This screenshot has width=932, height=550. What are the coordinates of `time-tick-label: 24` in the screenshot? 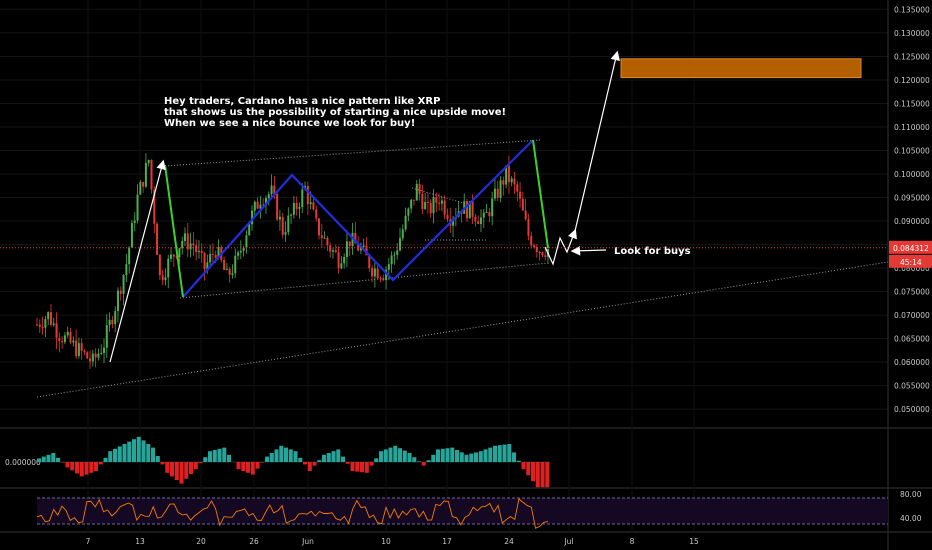 It's located at (509, 541).